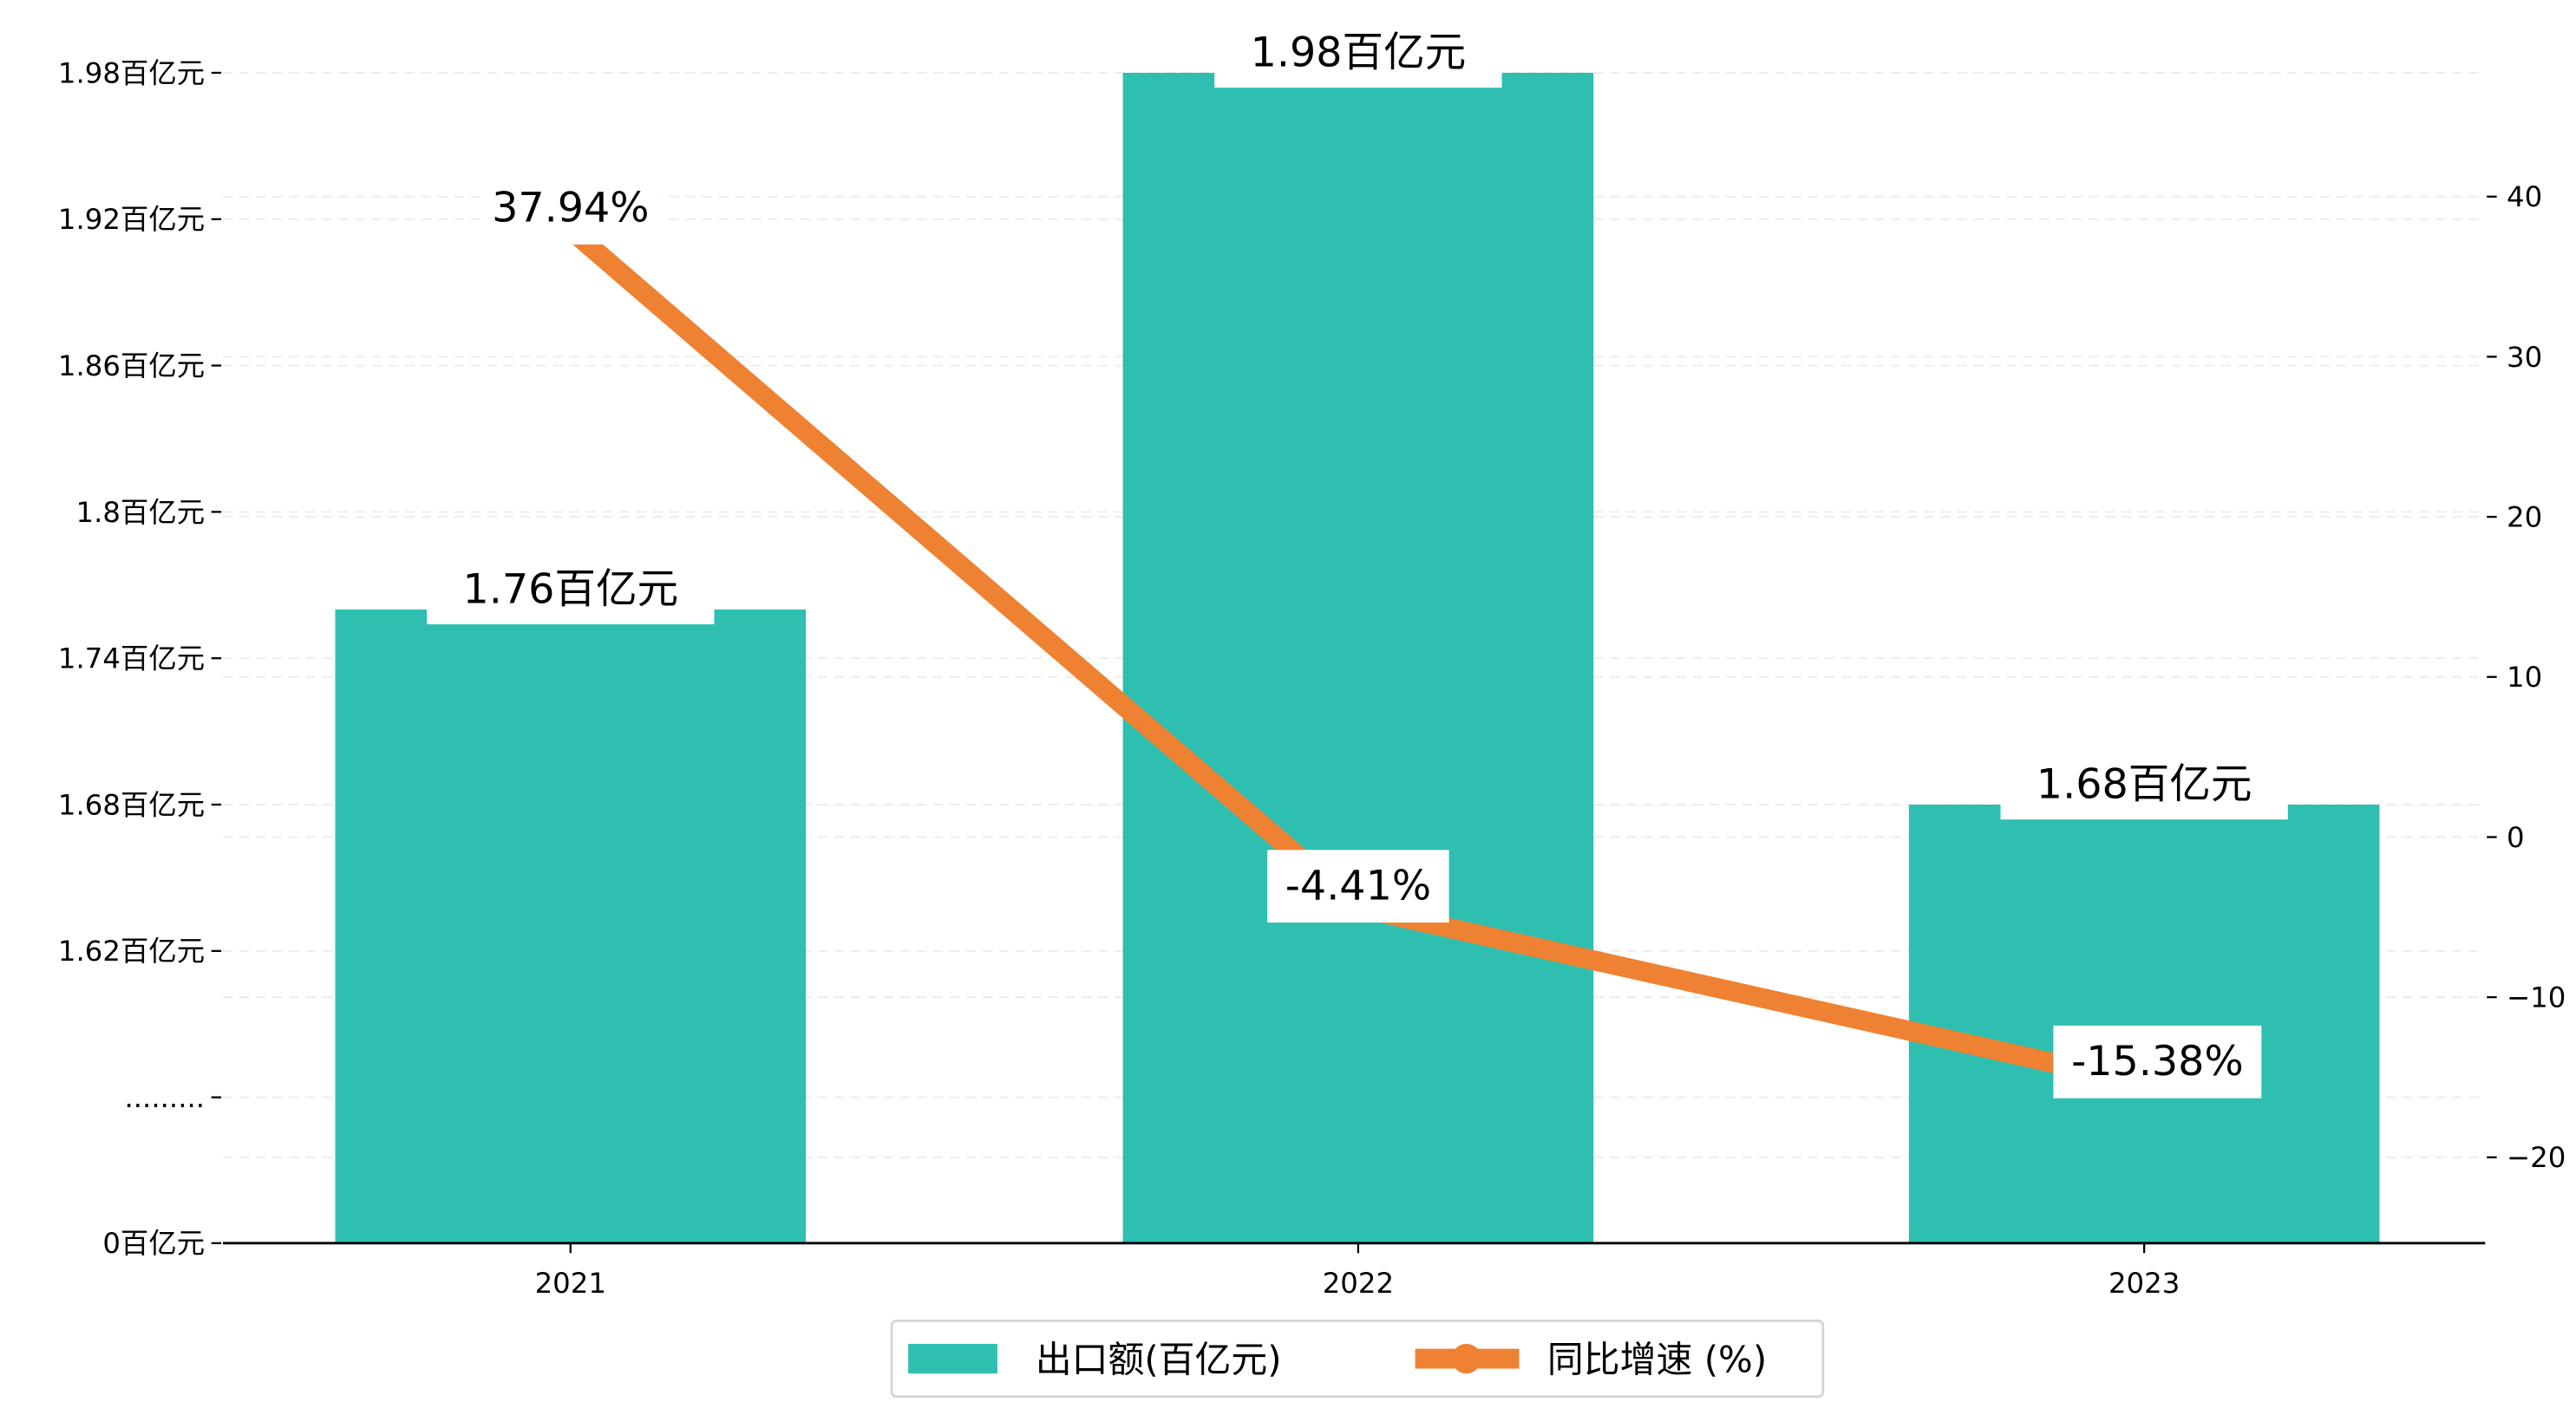 This screenshot has width=2576, height=1415. I want to click on legend-label-export: 出口额(百亿元), so click(1159, 1359).